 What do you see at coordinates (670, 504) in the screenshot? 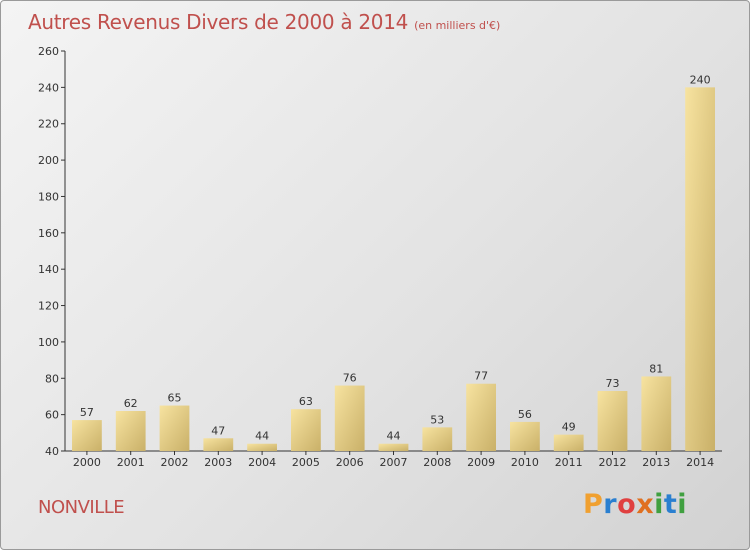
I see `logo-letter: t` at bounding box center [670, 504].